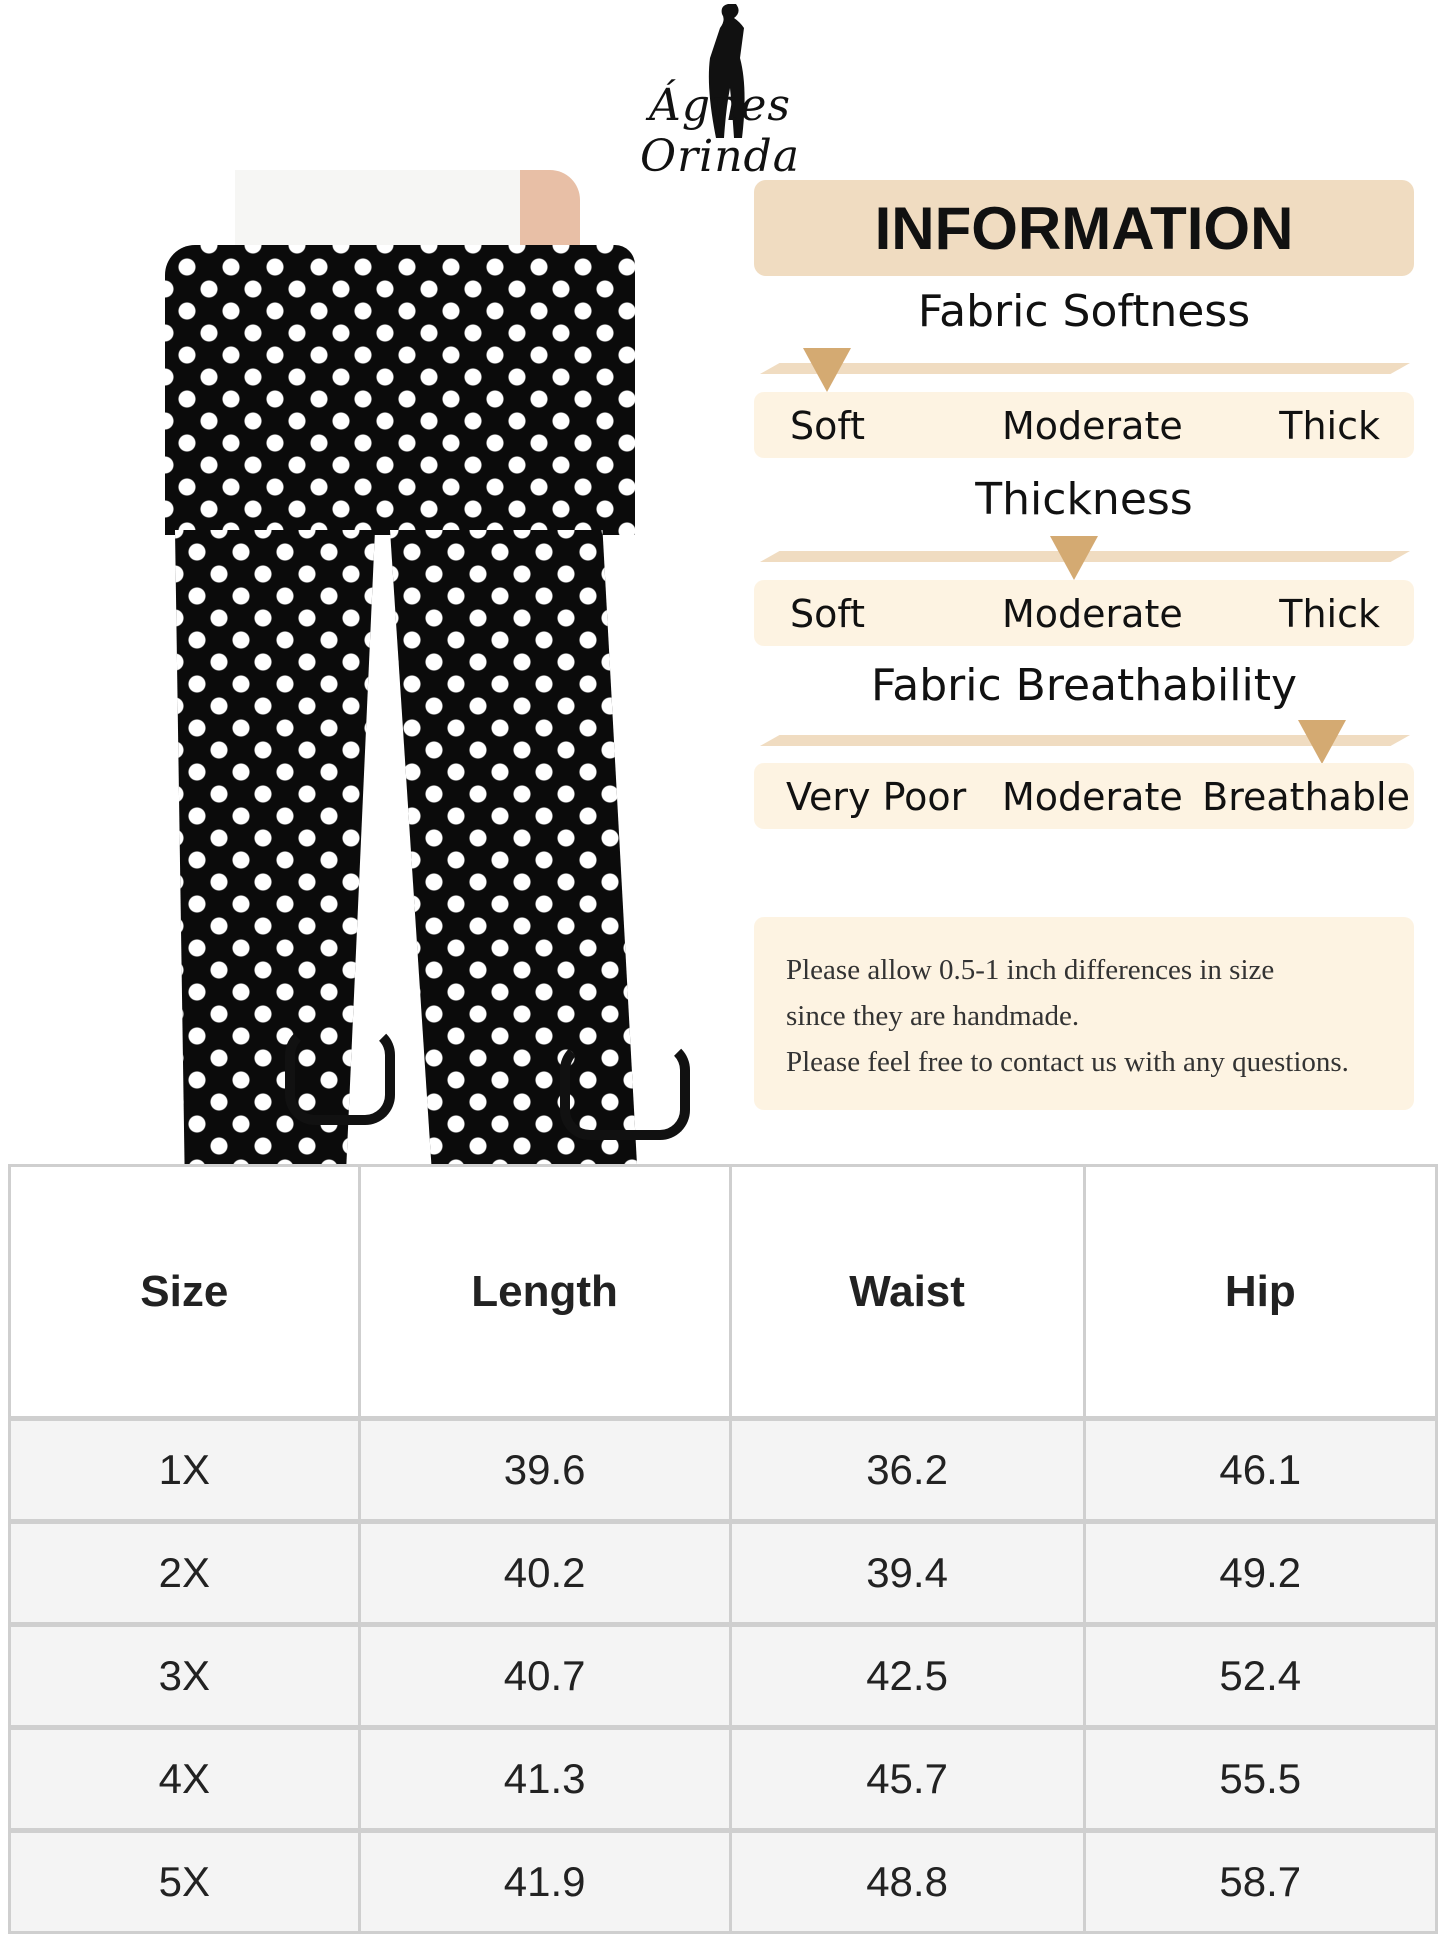 The image size is (1445, 1934). I want to click on cell-size: 3X, so click(184, 1675).